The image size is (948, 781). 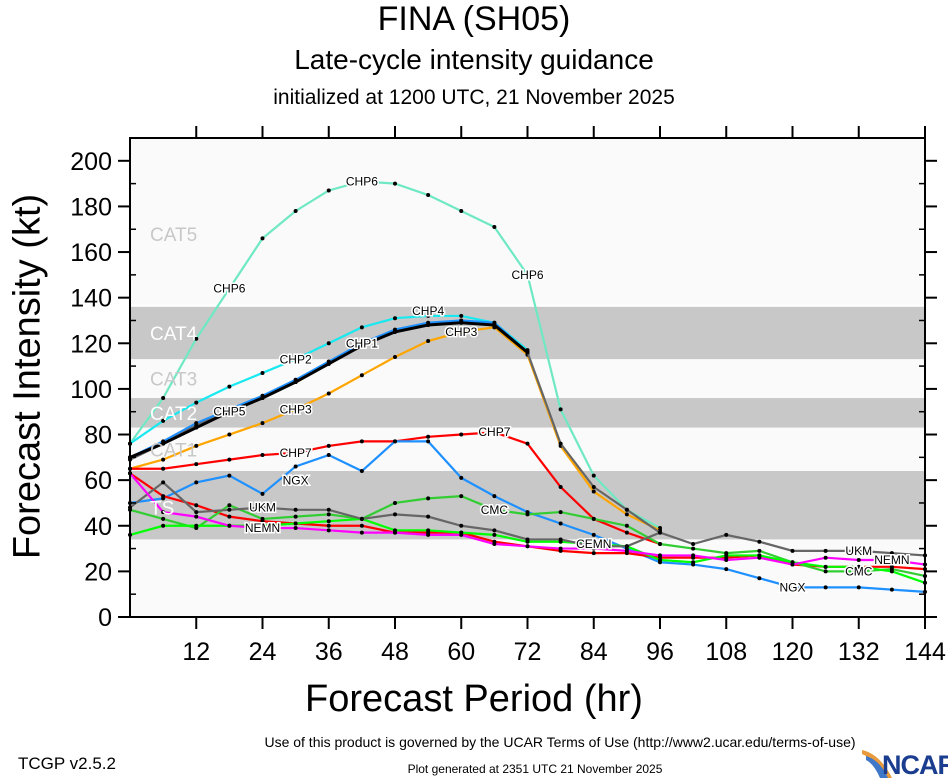 What do you see at coordinates (859, 652) in the screenshot?
I see `x-tick-label: 132` at bounding box center [859, 652].